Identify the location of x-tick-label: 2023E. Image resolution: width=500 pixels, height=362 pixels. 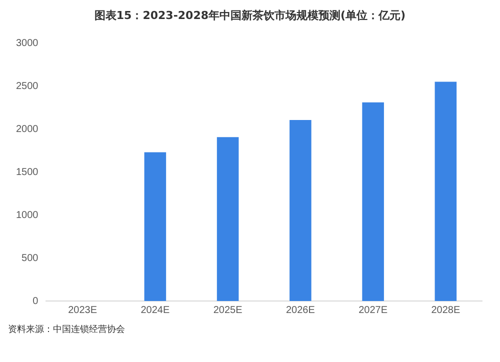
(83, 310).